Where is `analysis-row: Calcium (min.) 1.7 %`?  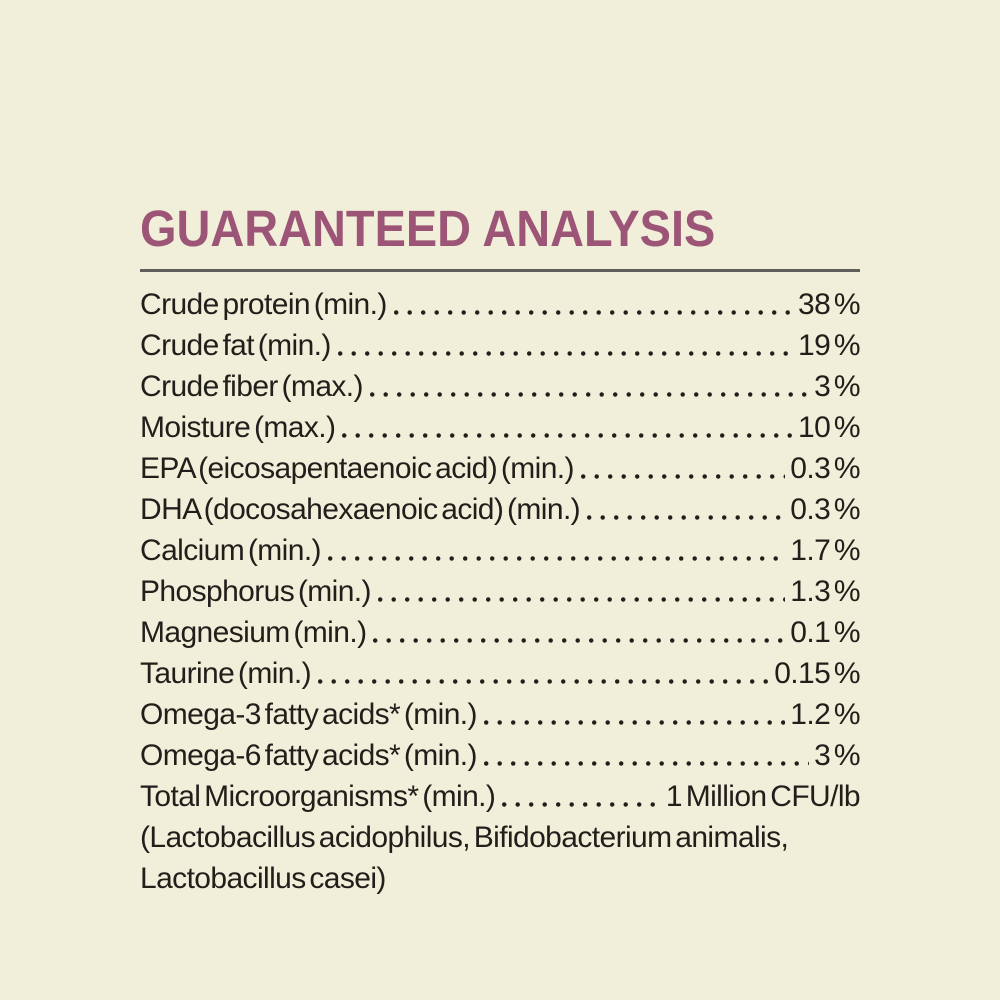 analysis-row: Calcium (min.) 1.7 % is located at coordinates (500, 550).